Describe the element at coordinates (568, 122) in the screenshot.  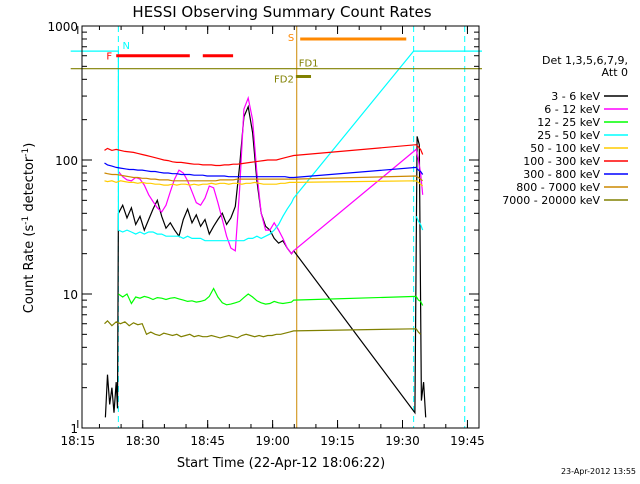
I see `legend-label-2: 12 - 25 keV` at that location.